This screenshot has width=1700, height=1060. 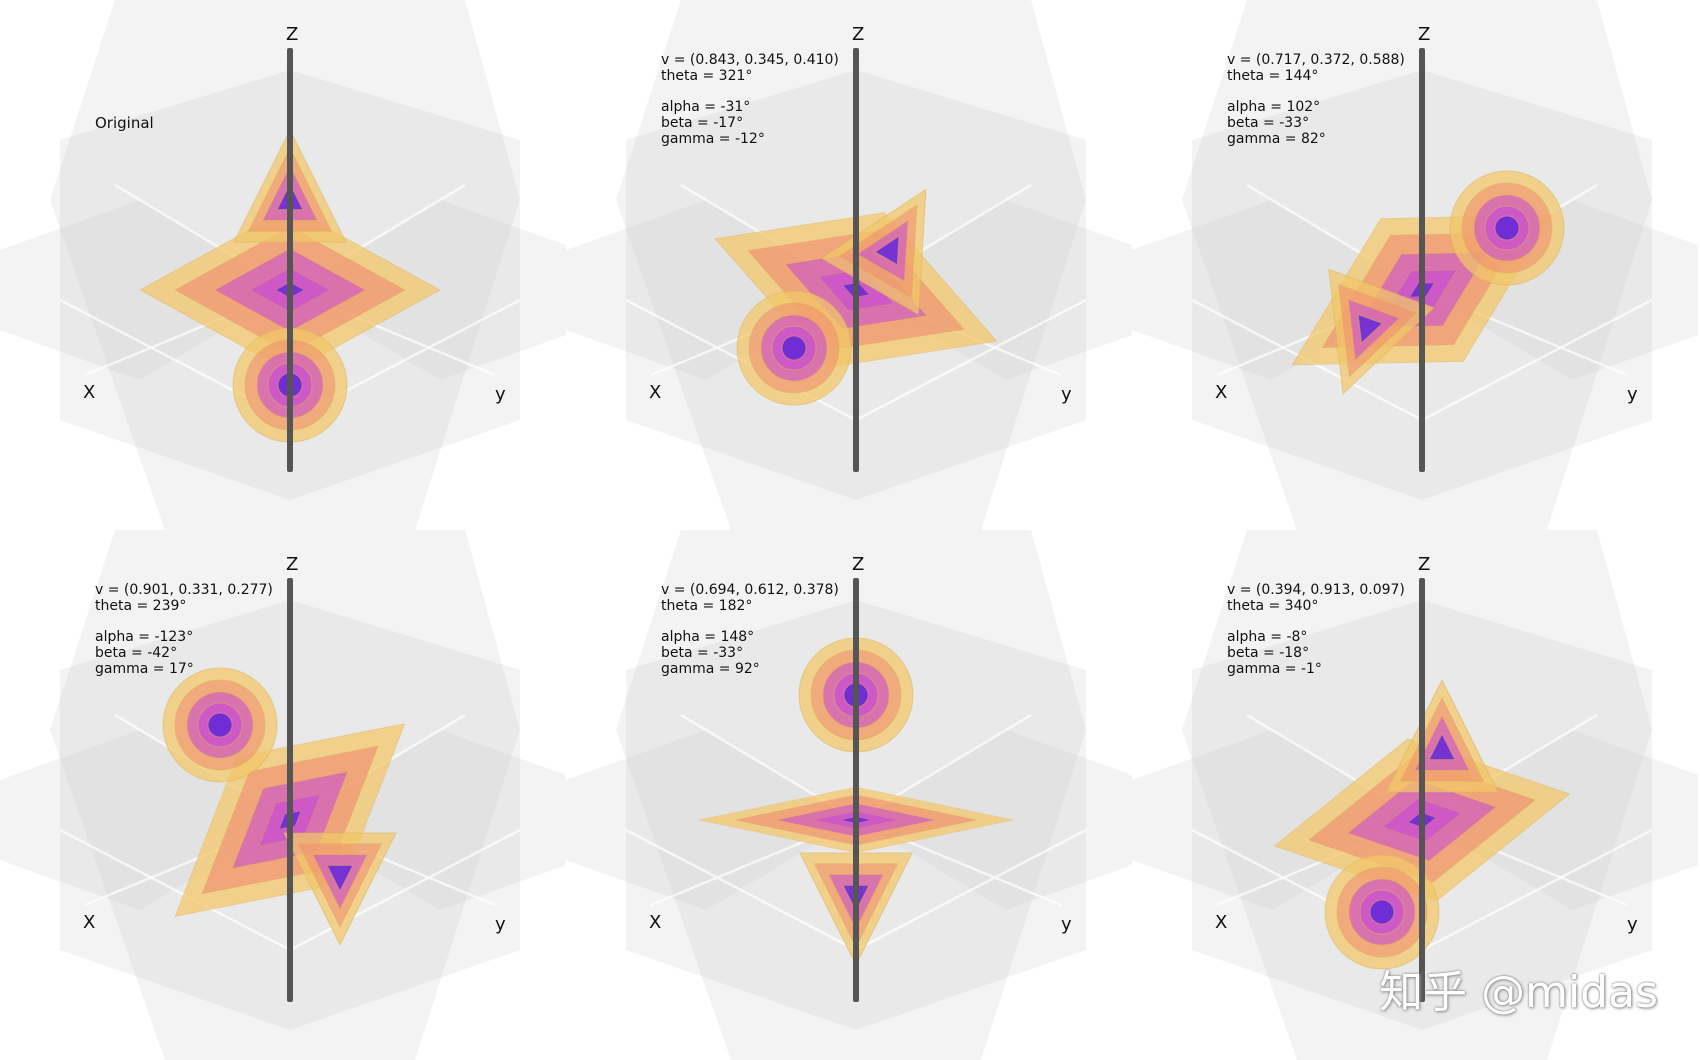 What do you see at coordinates (136, 653) in the screenshot?
I see `rotation-info-line: beta = -42°` at bounding box center [136, 653].